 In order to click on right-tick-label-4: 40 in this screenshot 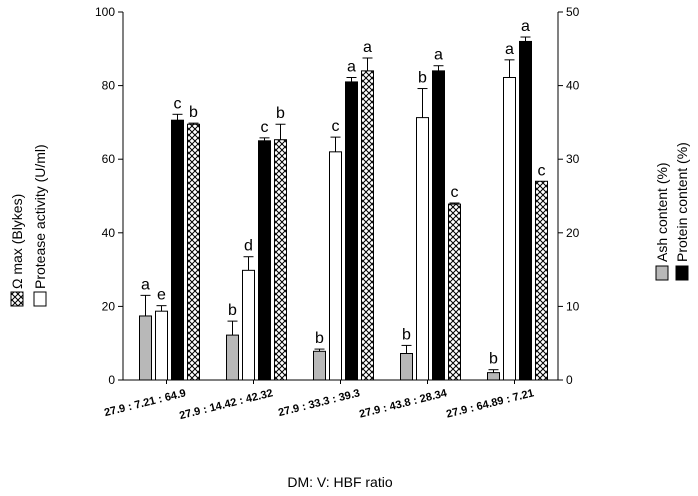, I will do `click(573, 86)`.